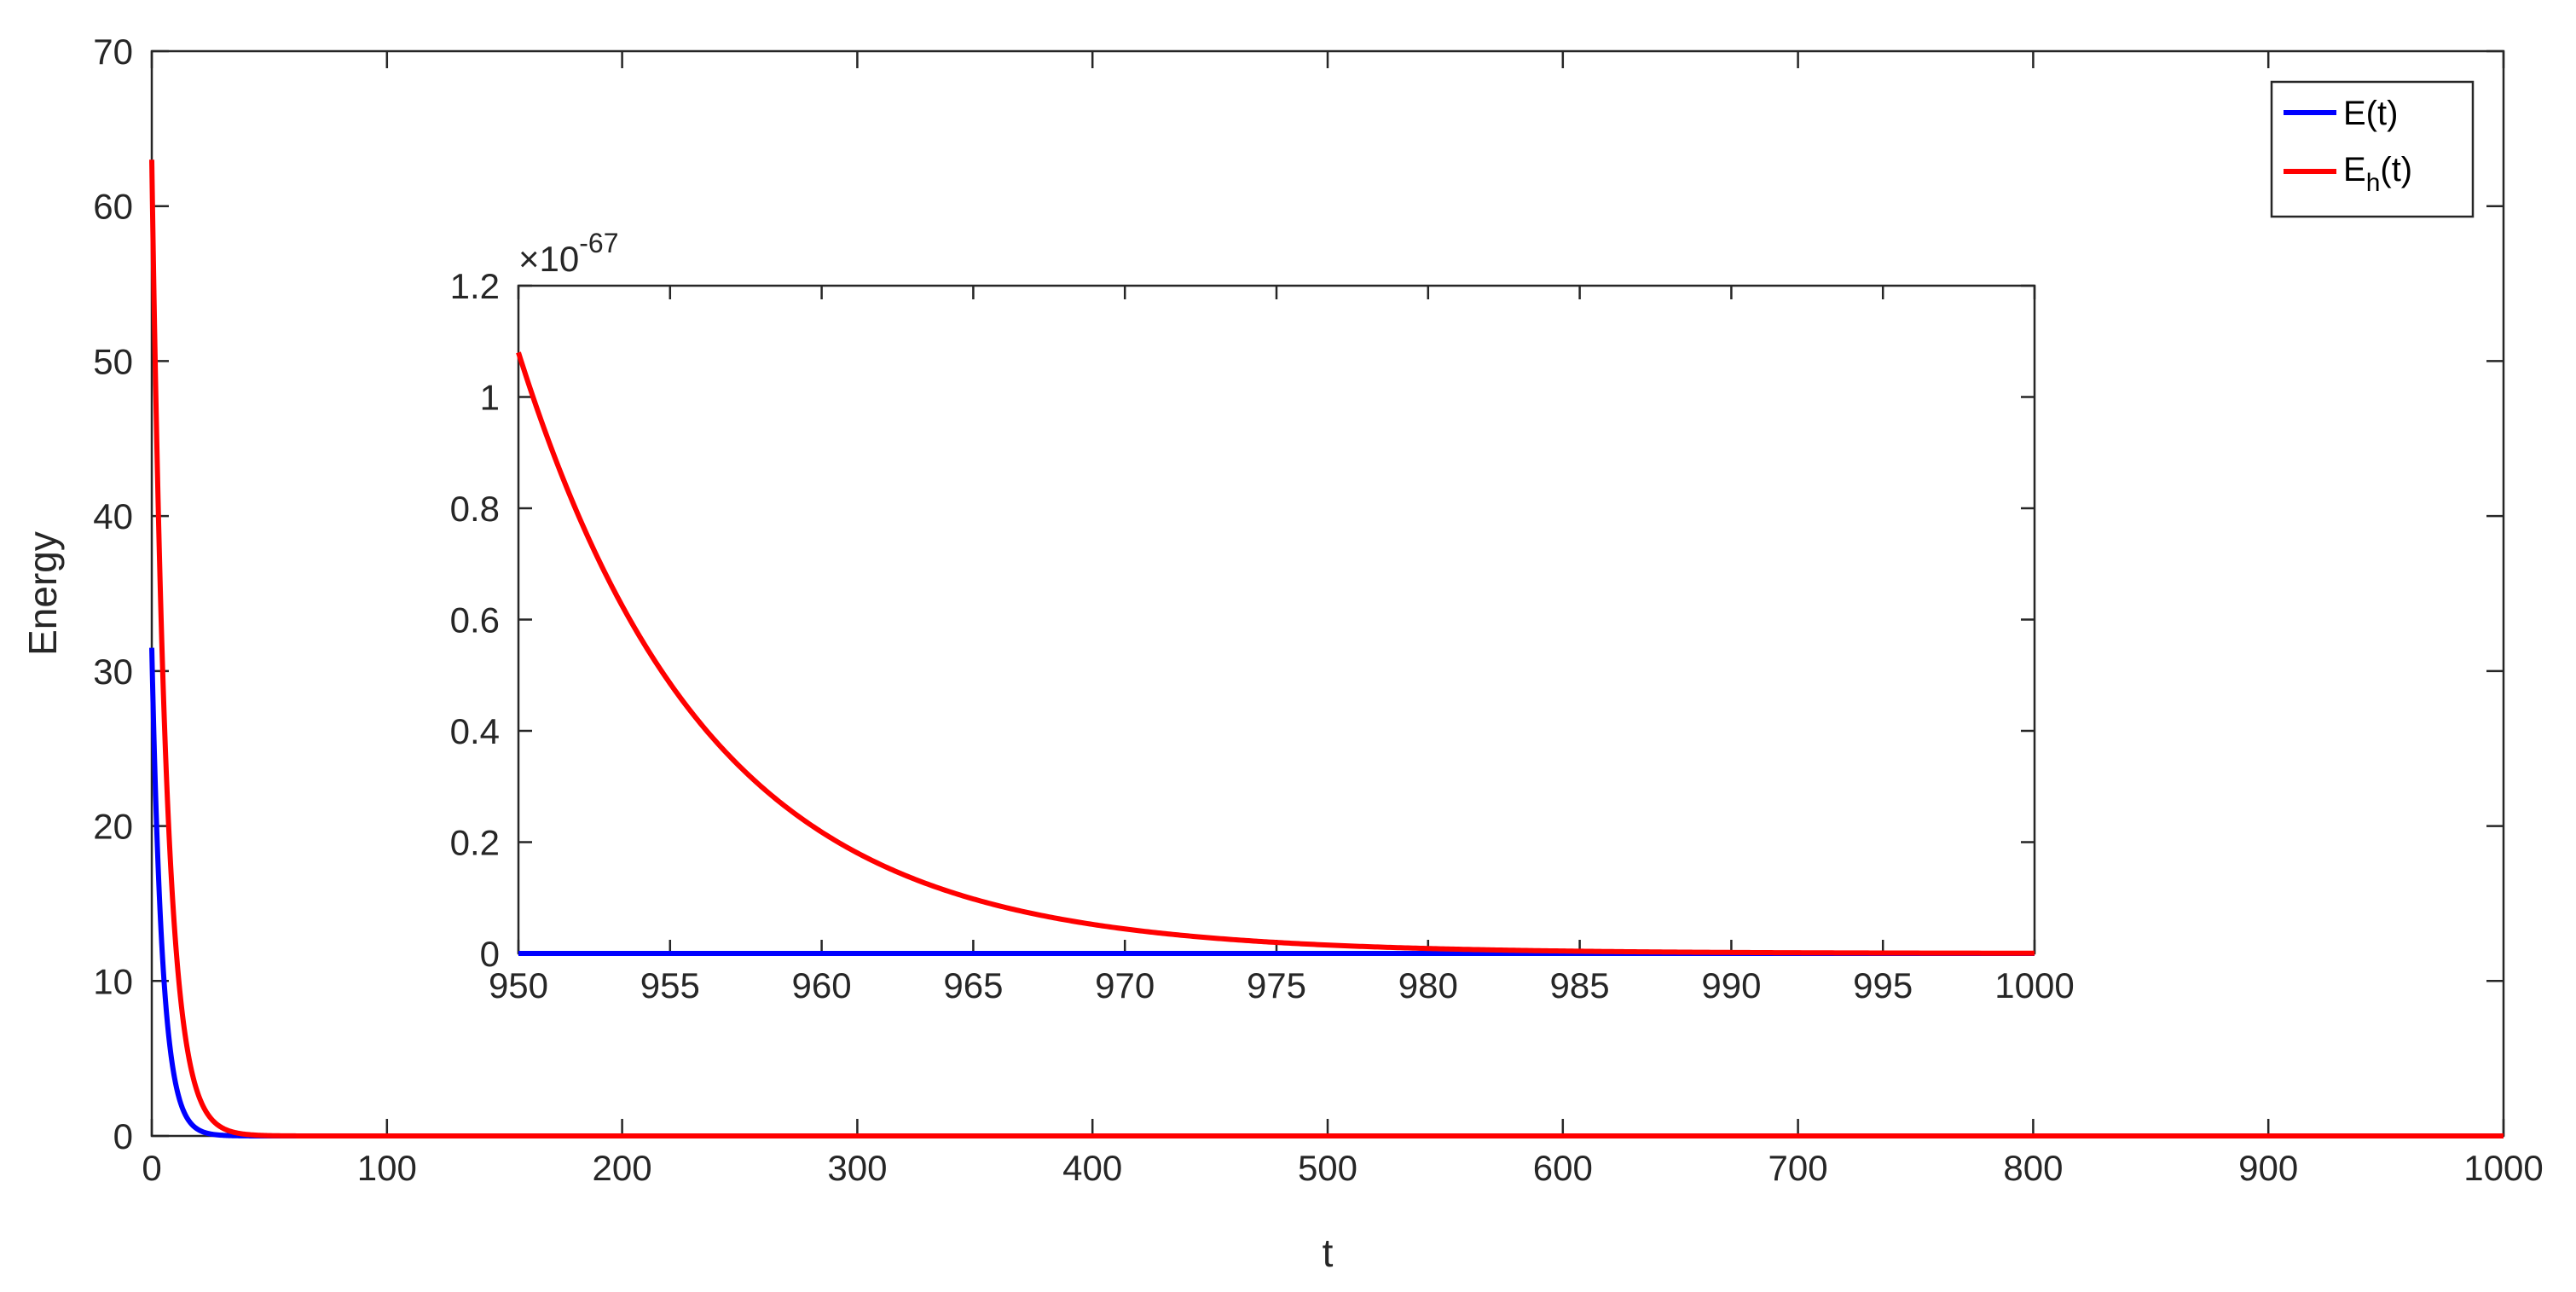 The image size is (2576, 1292). I want to click on main-x-tick-label: 900, so click(2268, 1168).